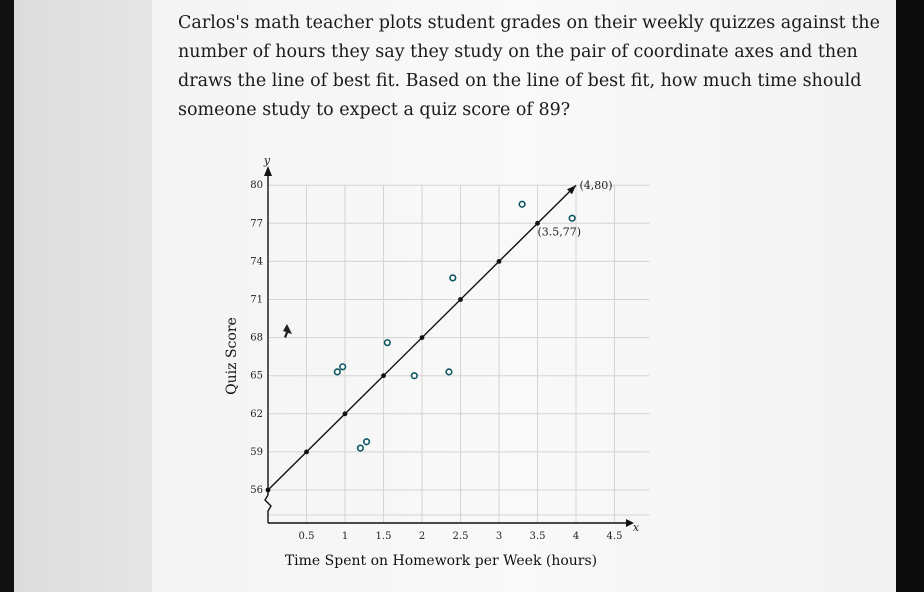 The image size is (924, 592). I want to click on x-axis-letter: x, so click(636, 527).